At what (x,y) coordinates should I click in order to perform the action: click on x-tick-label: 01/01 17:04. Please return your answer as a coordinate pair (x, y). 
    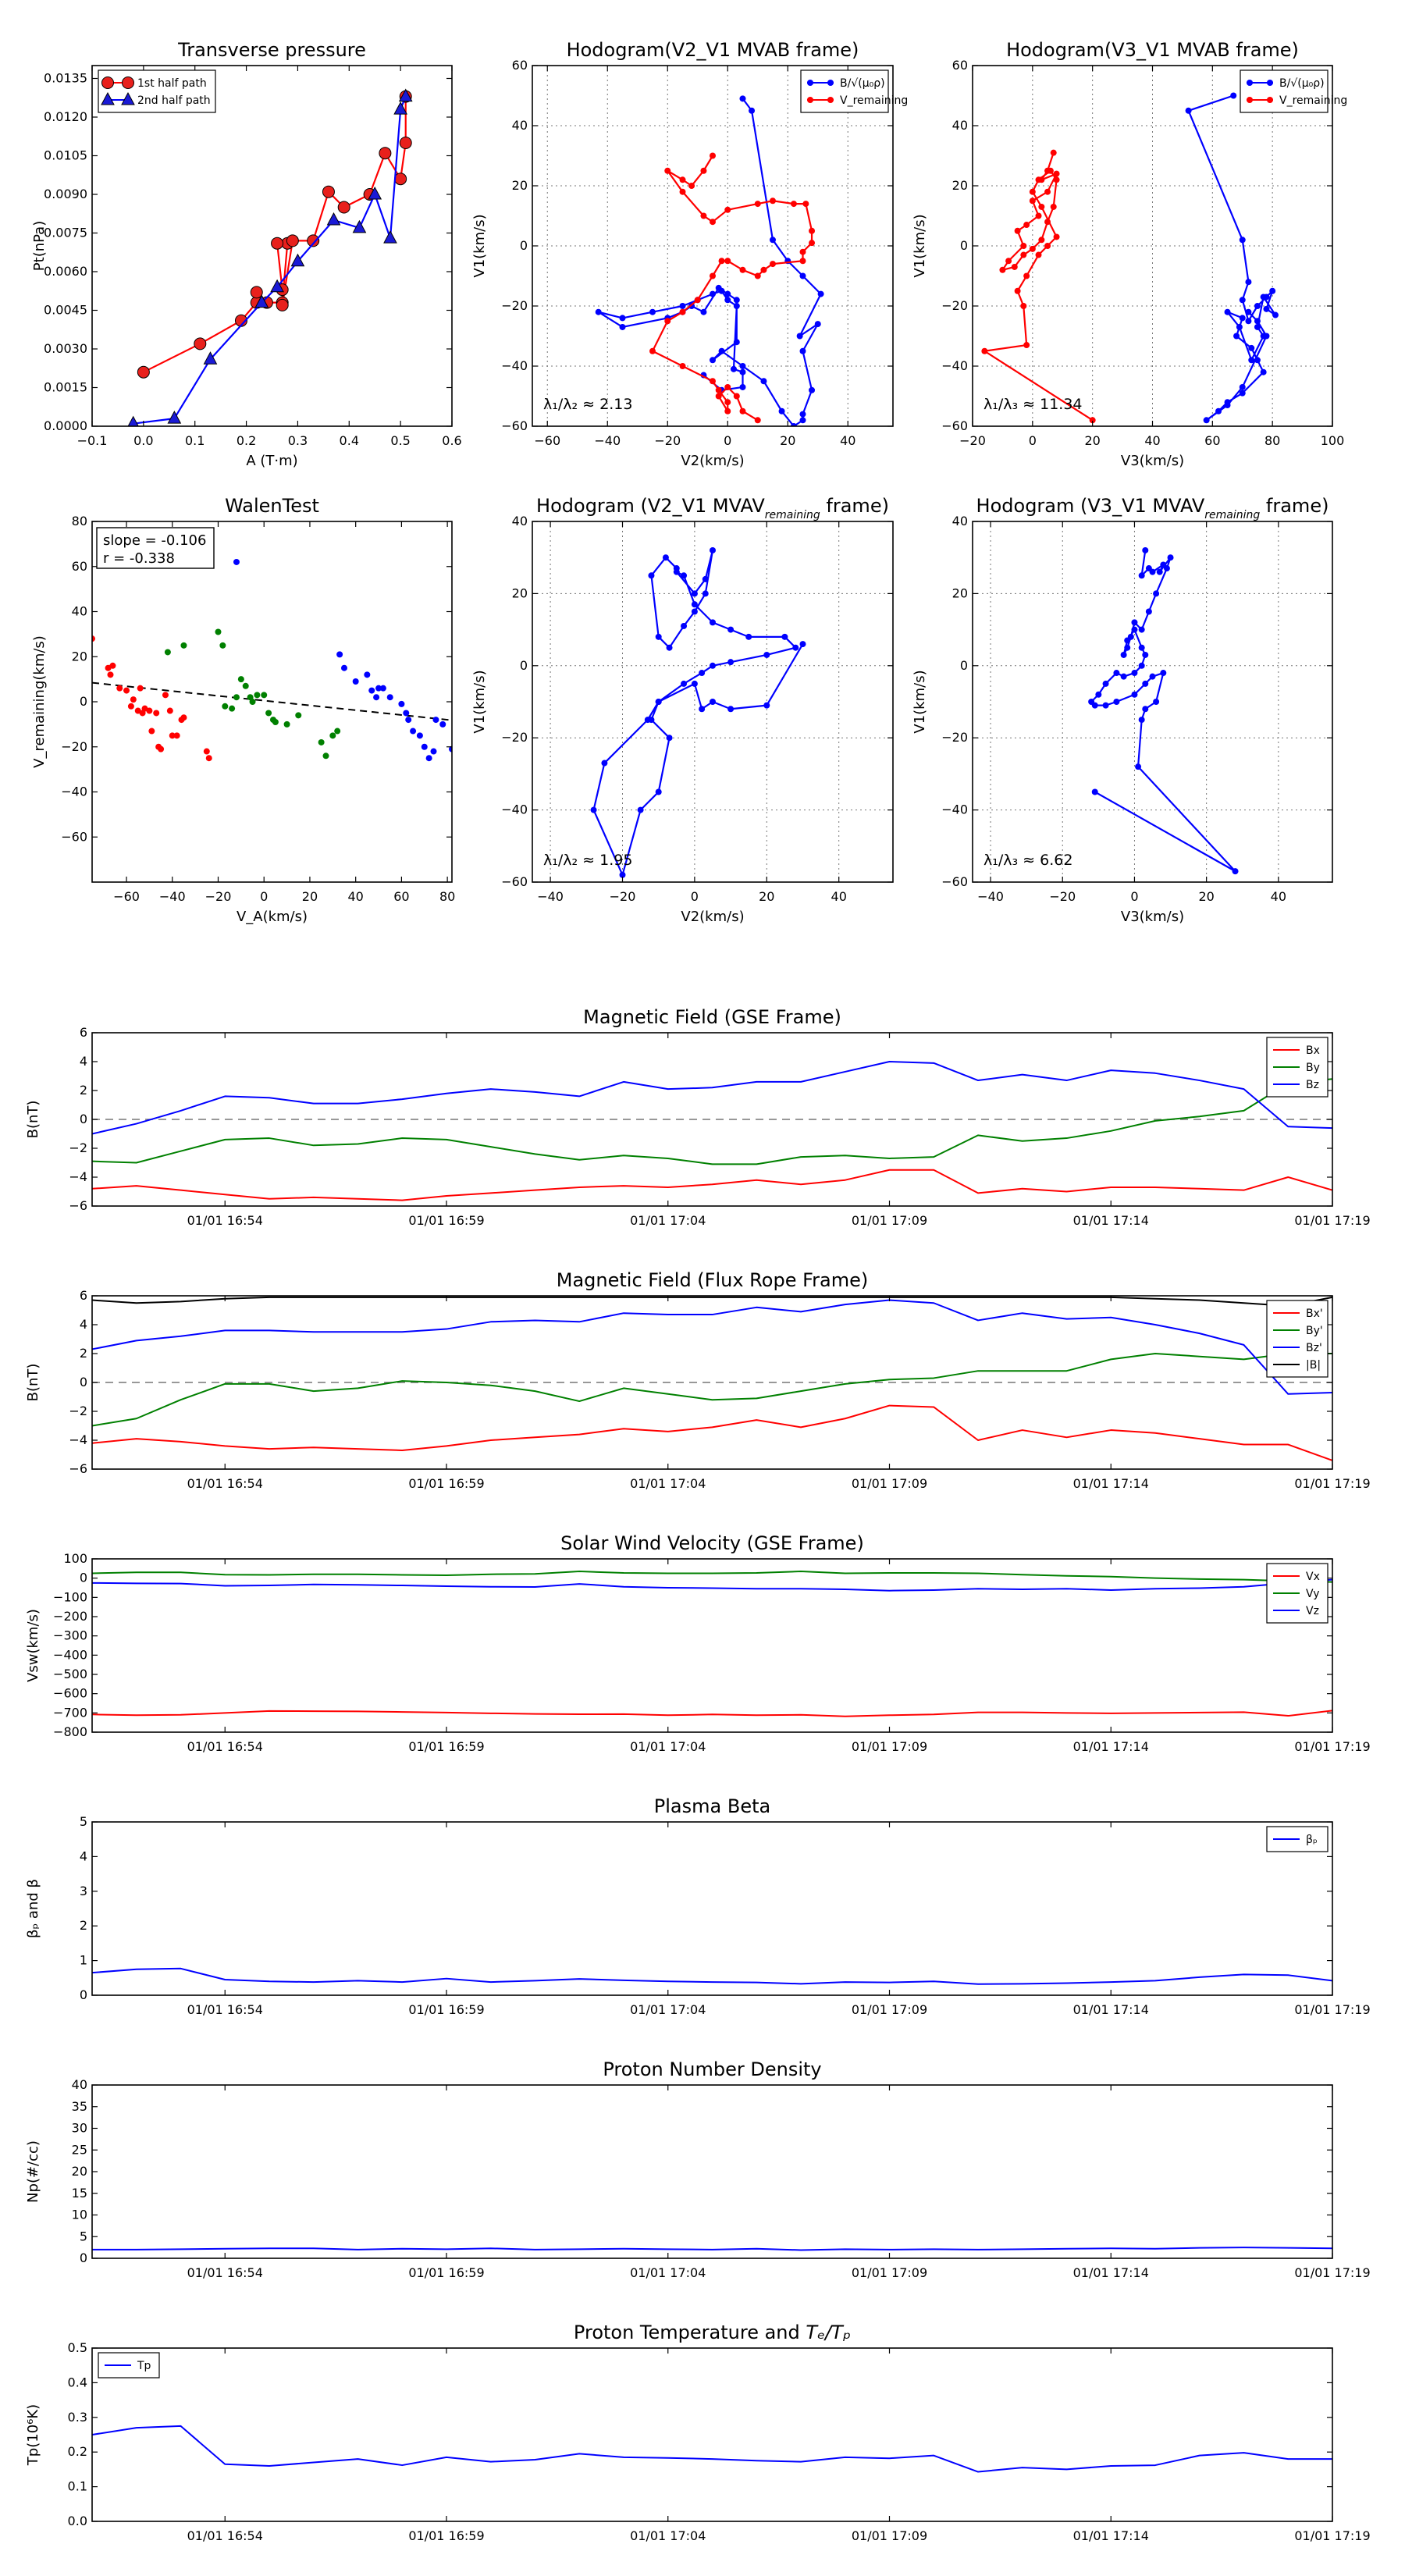
    Looking at the image, I should click on (668, 2272).